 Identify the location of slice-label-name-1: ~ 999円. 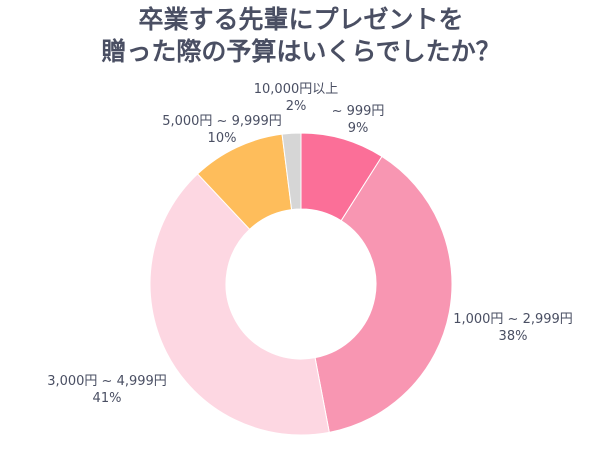
(358, 111).